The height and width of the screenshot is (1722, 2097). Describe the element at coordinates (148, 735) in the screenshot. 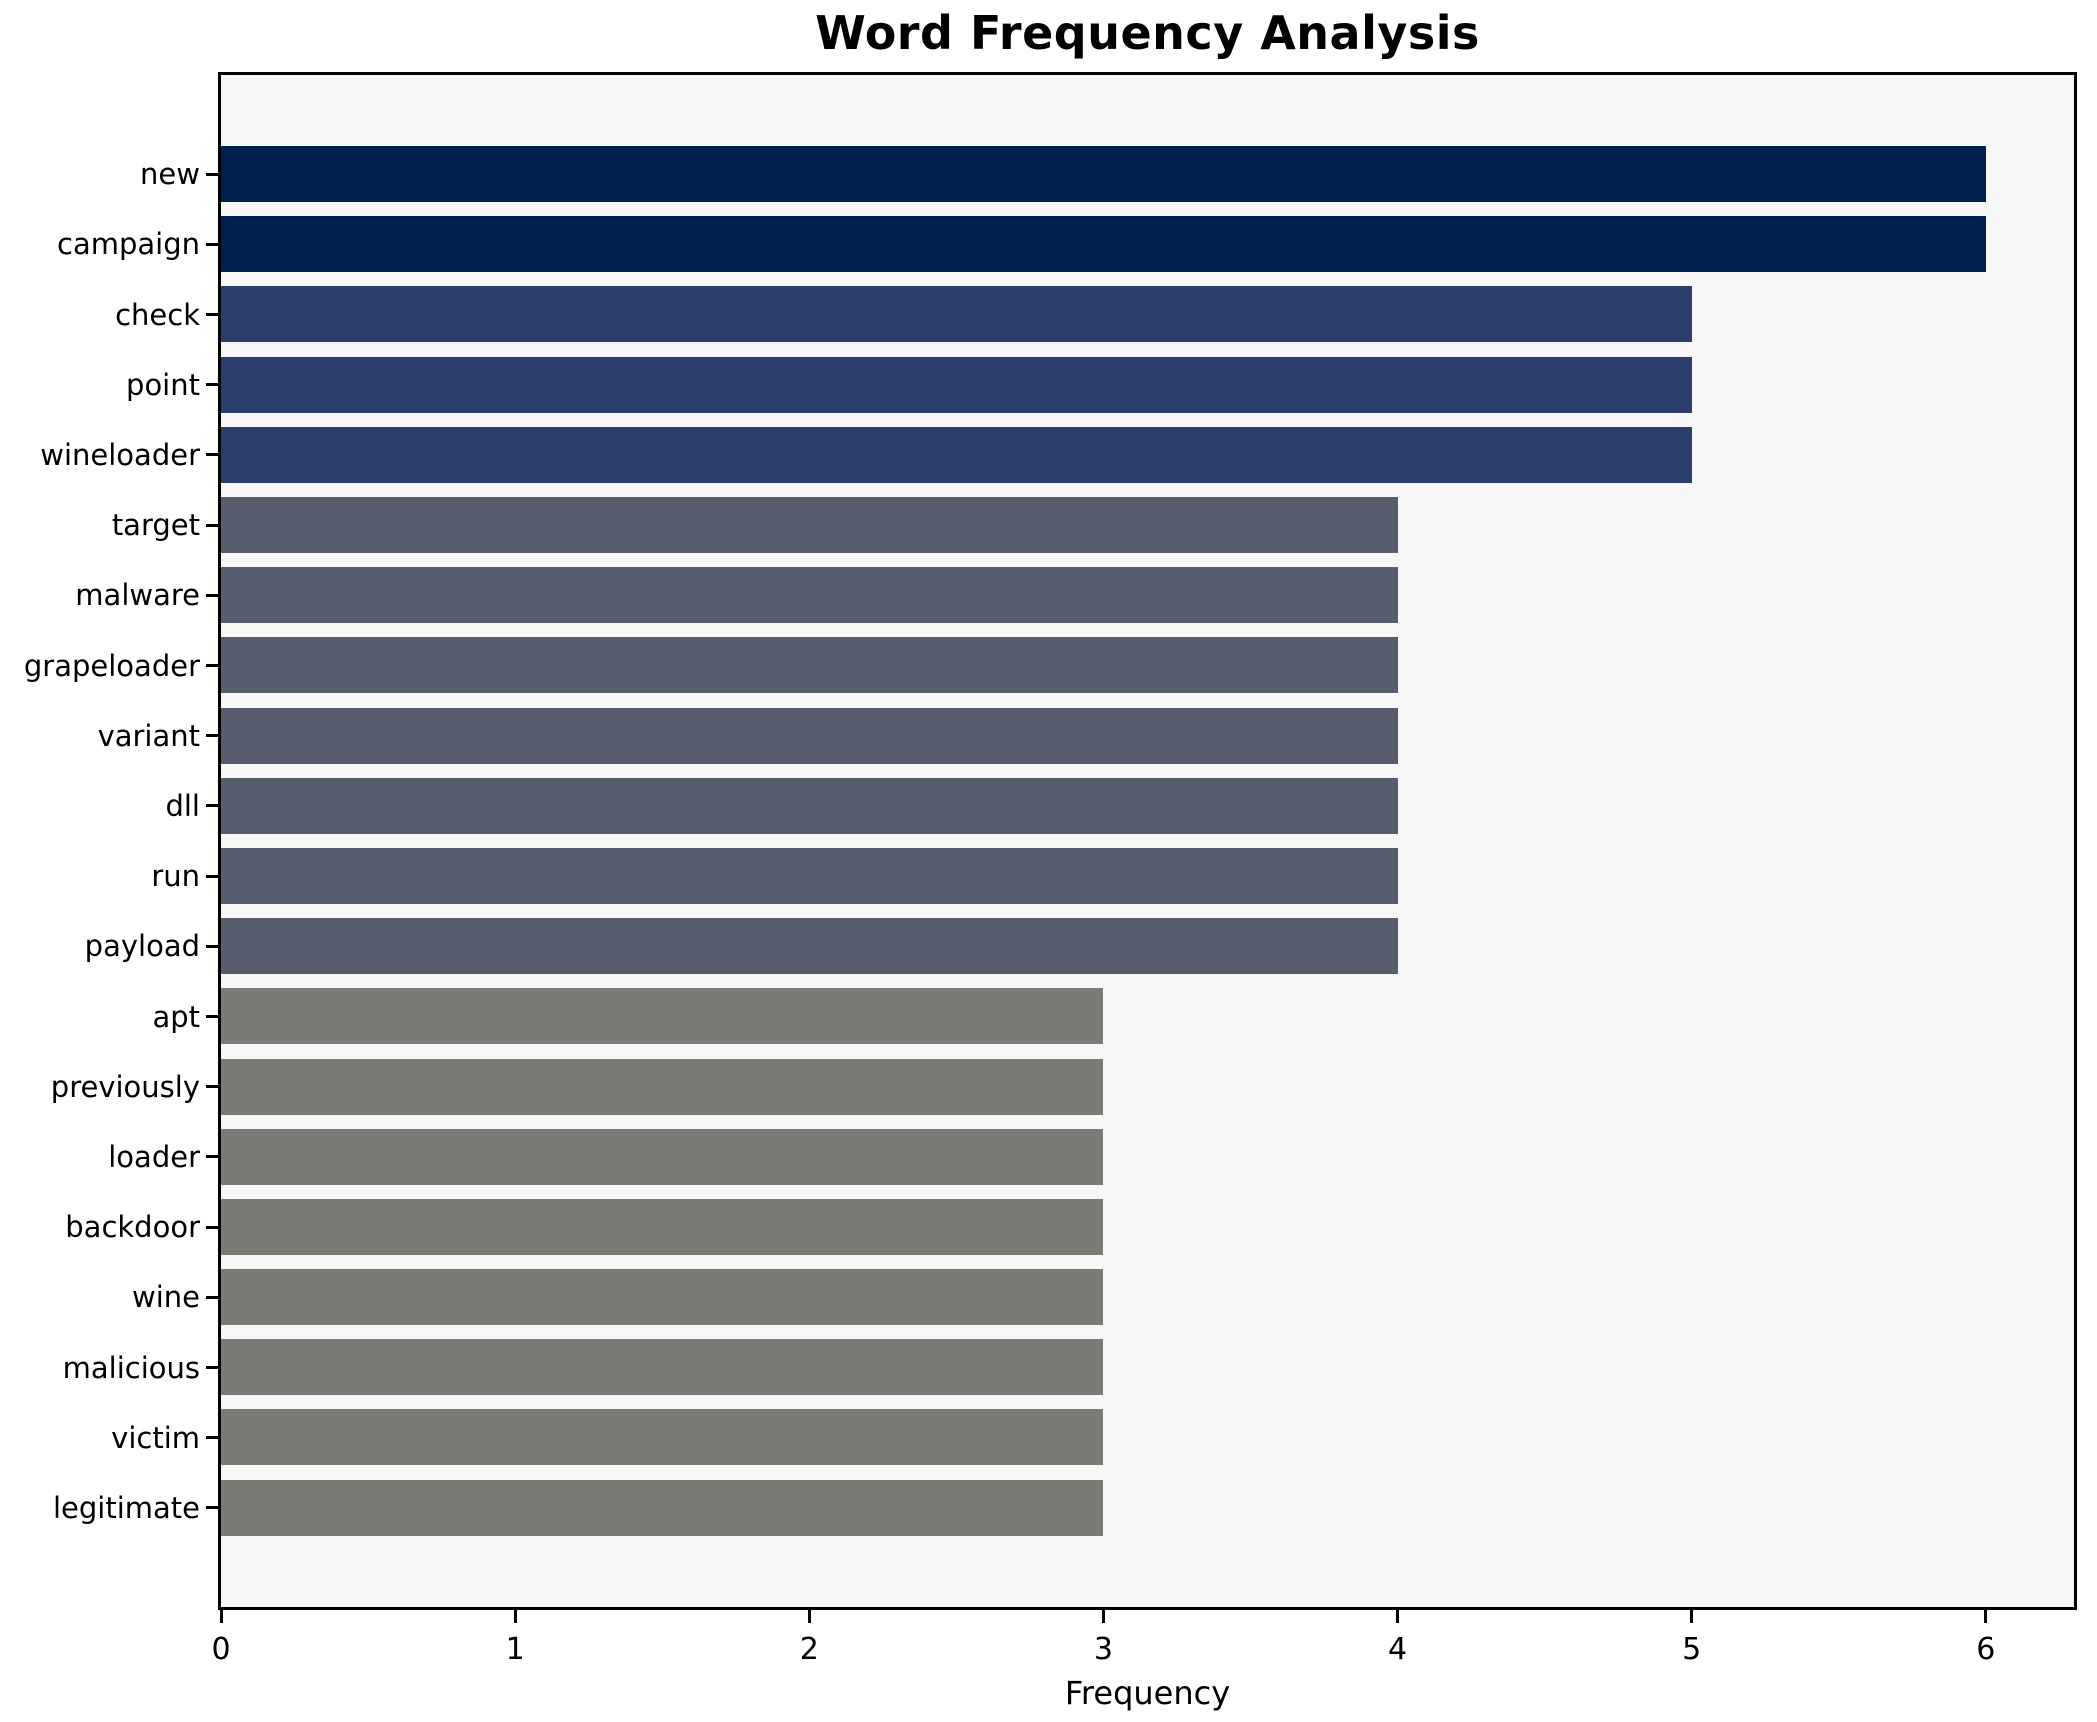

I see `y-tick-label-variant: variant` at that location.